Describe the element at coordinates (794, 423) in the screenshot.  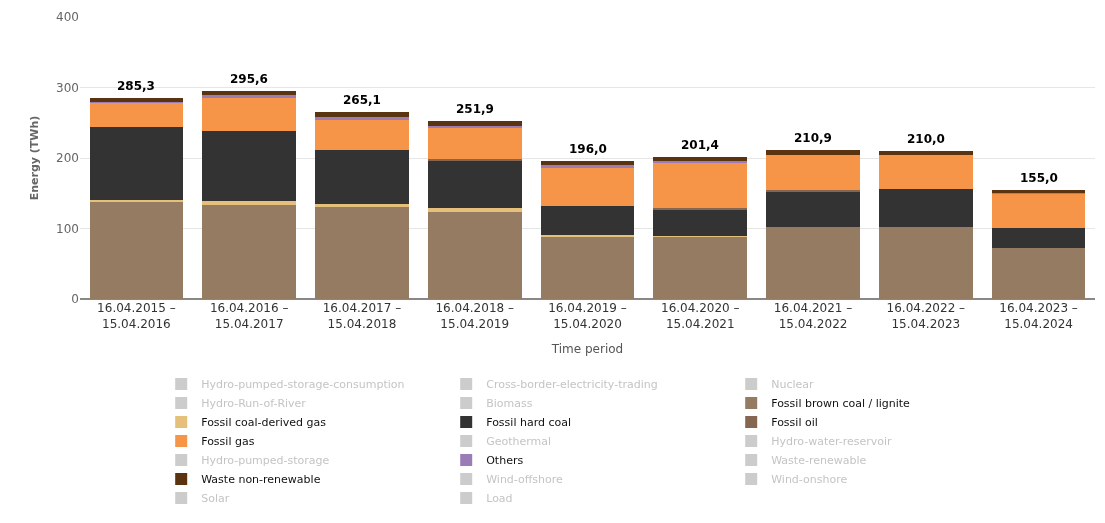
I see `legend-label: Fossil oil` at that location.